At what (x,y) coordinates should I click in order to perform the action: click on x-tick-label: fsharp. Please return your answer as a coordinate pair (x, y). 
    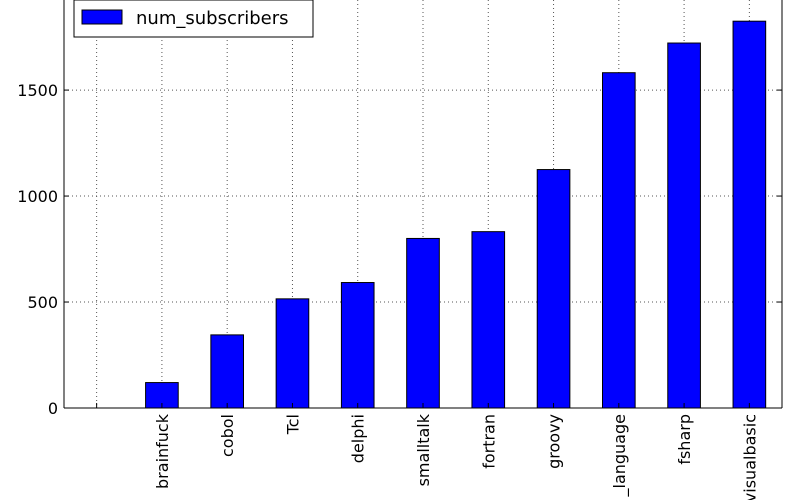
    Looking at the image, I should click on (684, 439).